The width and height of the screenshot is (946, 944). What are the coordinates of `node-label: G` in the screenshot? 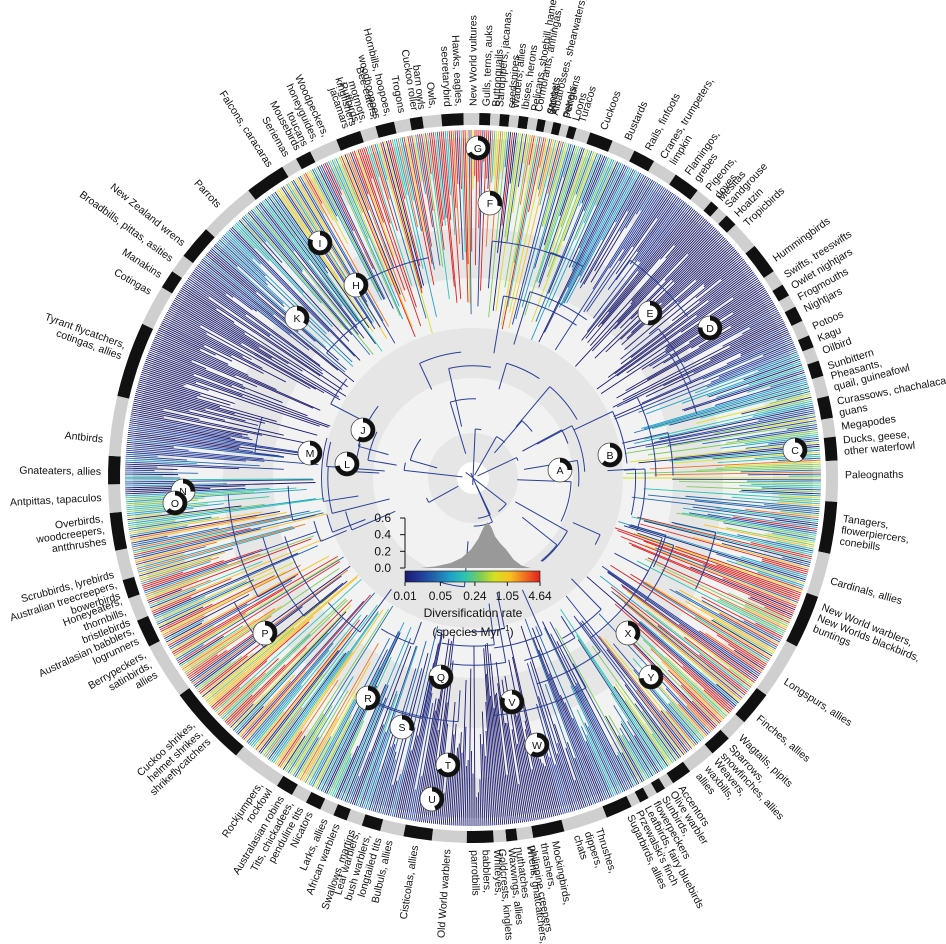 It's located at (478, 149).